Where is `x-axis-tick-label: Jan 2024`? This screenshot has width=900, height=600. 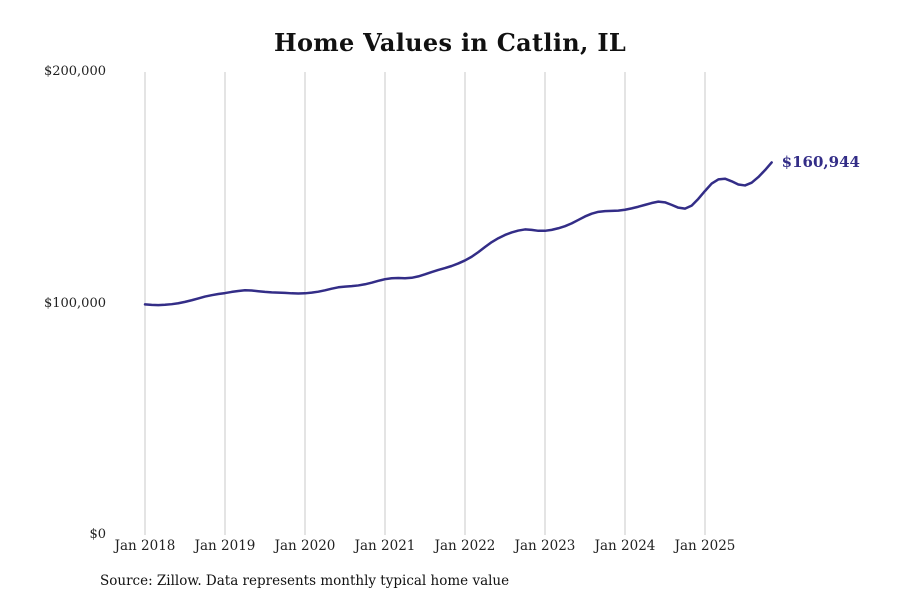 x-axis-tick-label: Jan 2024 is located at coordinates (625, 546).